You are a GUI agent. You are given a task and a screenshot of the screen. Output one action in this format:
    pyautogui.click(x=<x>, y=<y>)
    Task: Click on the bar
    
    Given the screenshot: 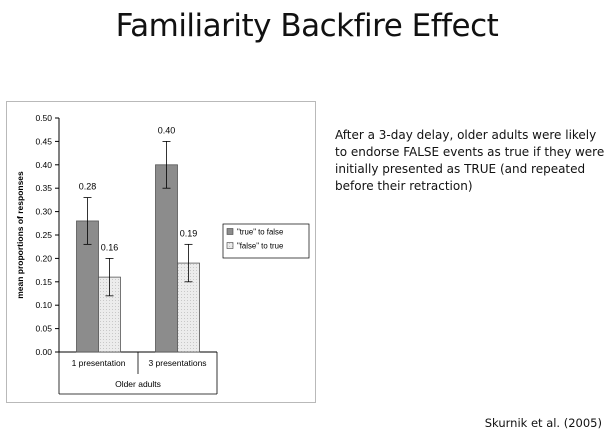 What is the action you would take?
    pyautogui.click(x=166, y=258)
    